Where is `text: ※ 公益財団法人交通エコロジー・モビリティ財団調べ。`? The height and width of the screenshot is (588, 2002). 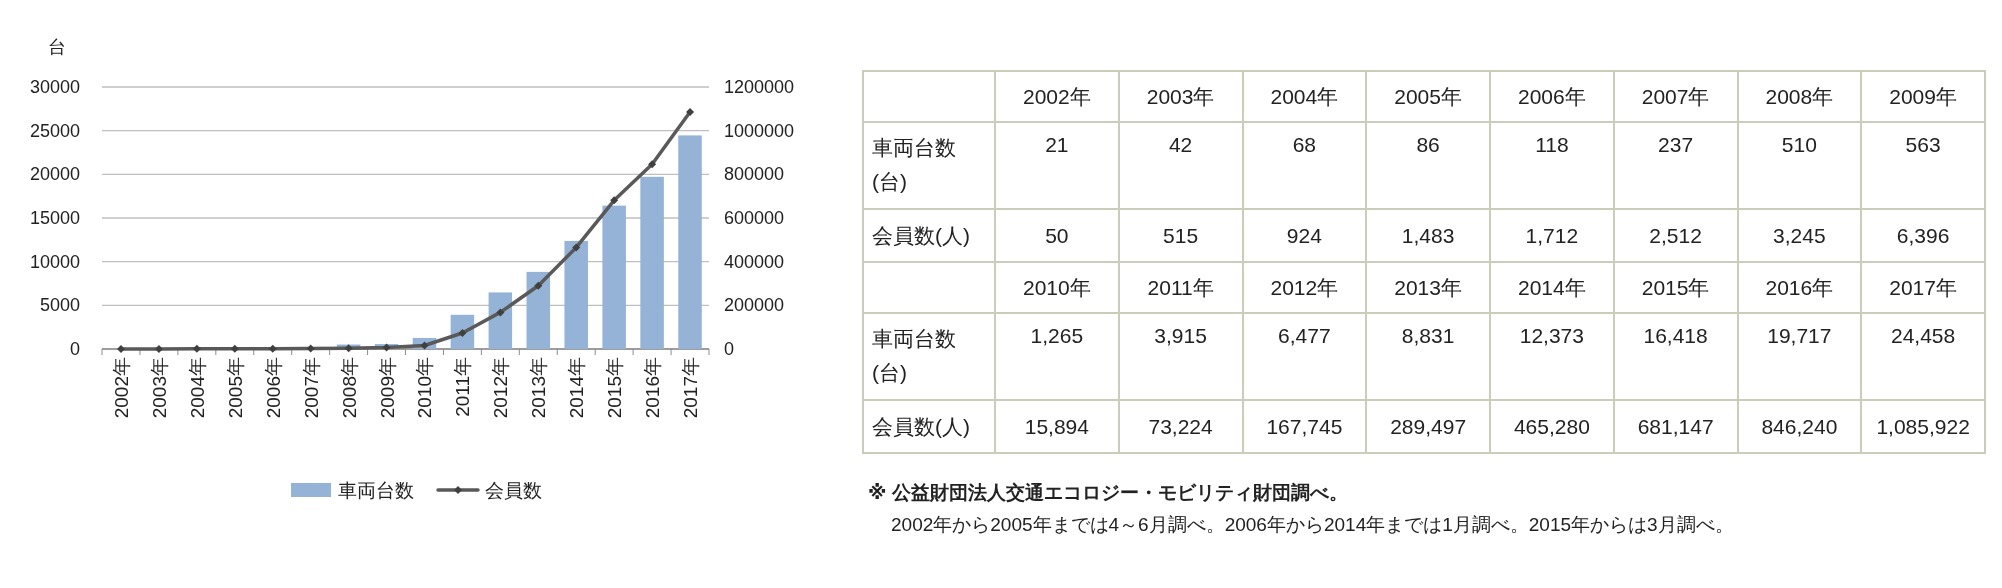 text: ※ 公益財団法人交通エコロジー・モビリティ財団調べ。 is located at coordinates (1108, 493).